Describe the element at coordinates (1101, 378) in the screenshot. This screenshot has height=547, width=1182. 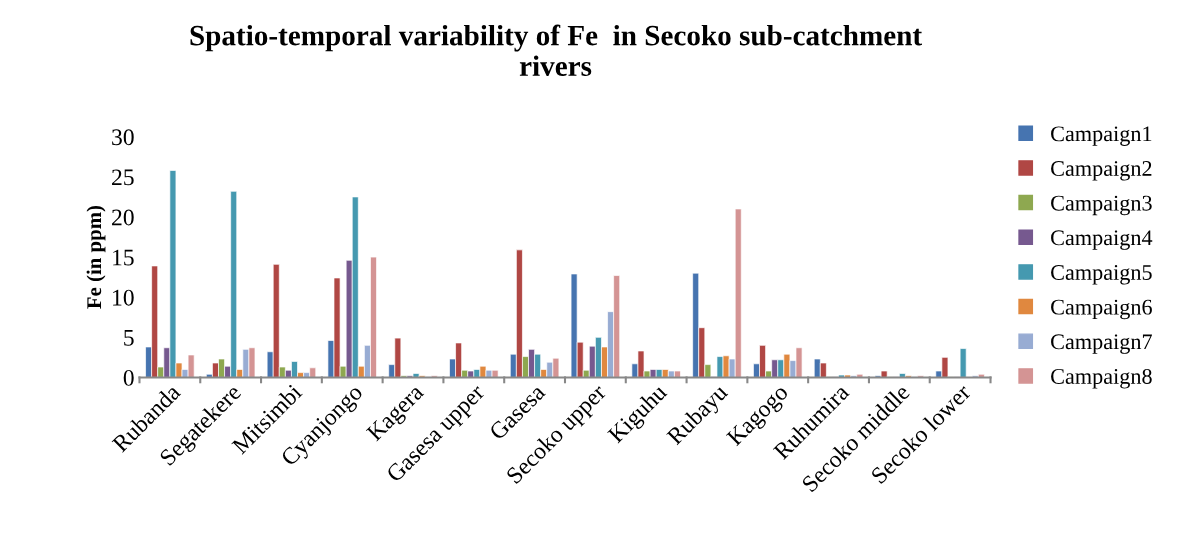
I see `legend-label: Campaign8` at that location.